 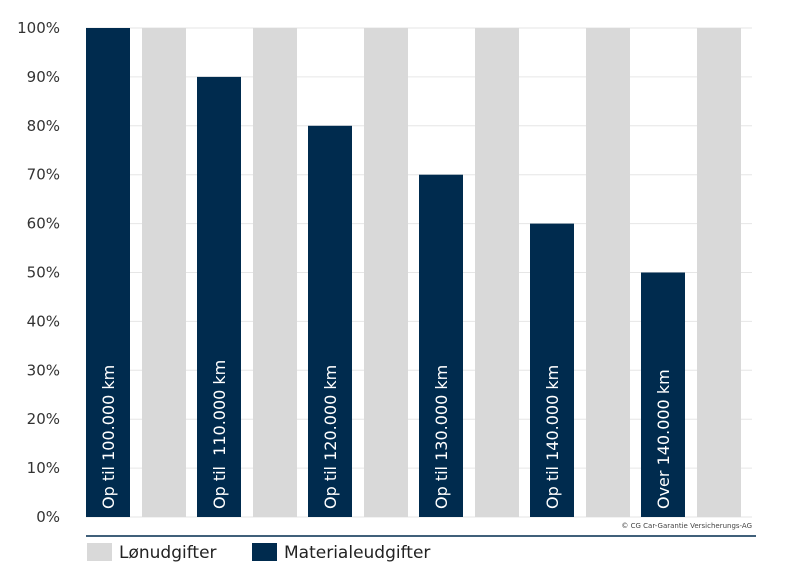 What do you see at coordinates (38, 28) in the screenshot?
I see `y-tick-label: 100%` at bounding box center [38, 28].